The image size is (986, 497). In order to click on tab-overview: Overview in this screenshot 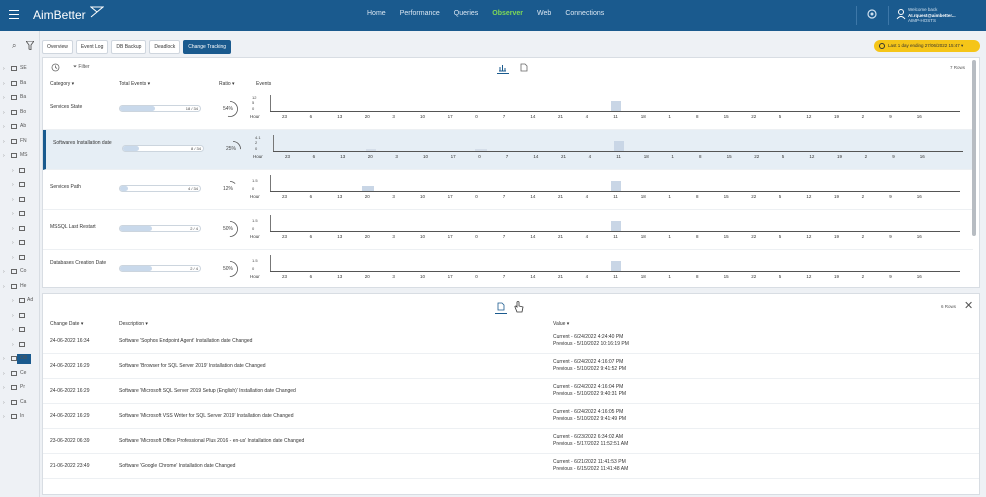, I will do `click(57, 47)`.